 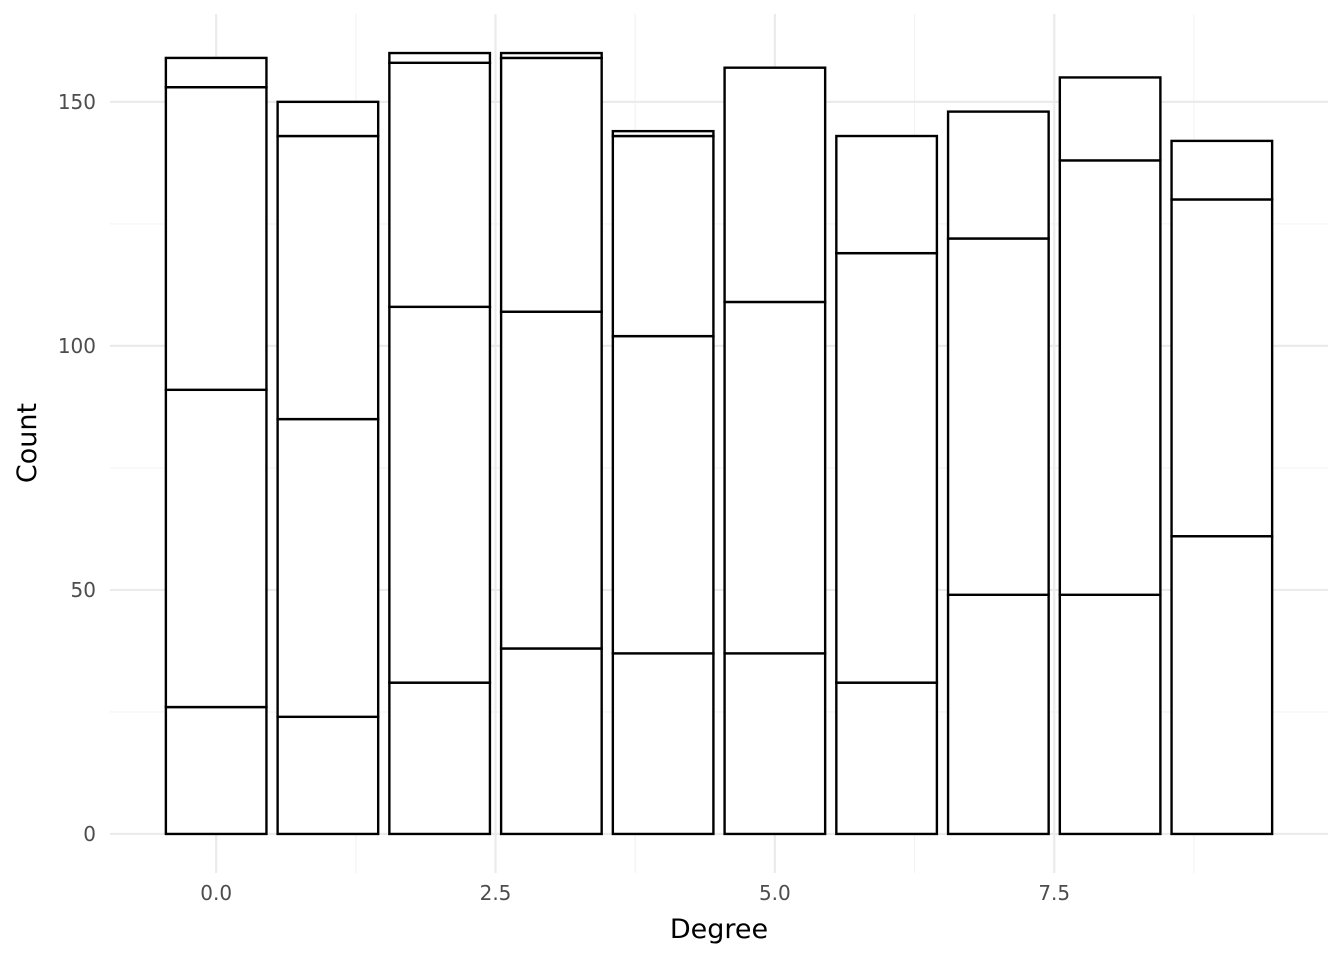 What do you see at coordinates (775, 893) in the screenshot?
I see `x-tick-label: 5.0` at bounding box center [775, 893].